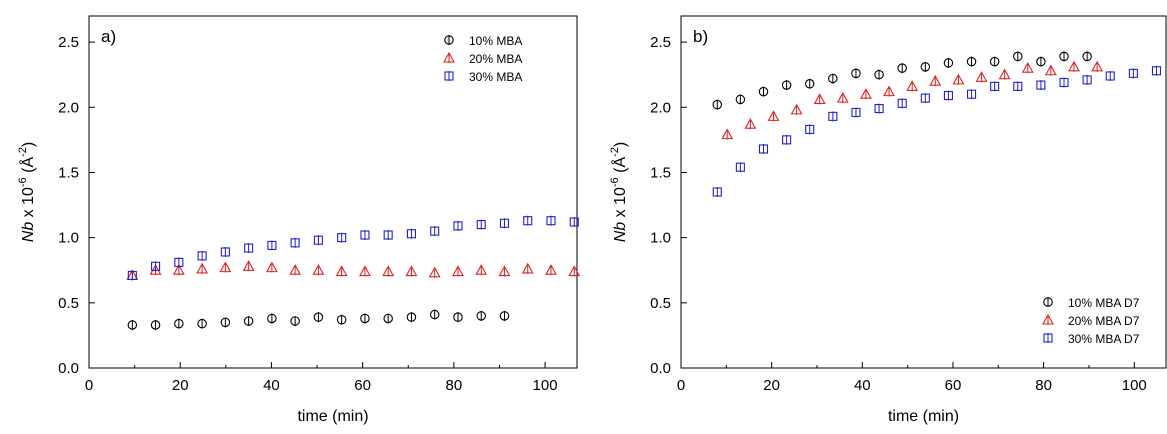  What do you see at coordinates (700, 36) in the screenshot?
I see `panel-label: b)` at bounding box center [700, 36].